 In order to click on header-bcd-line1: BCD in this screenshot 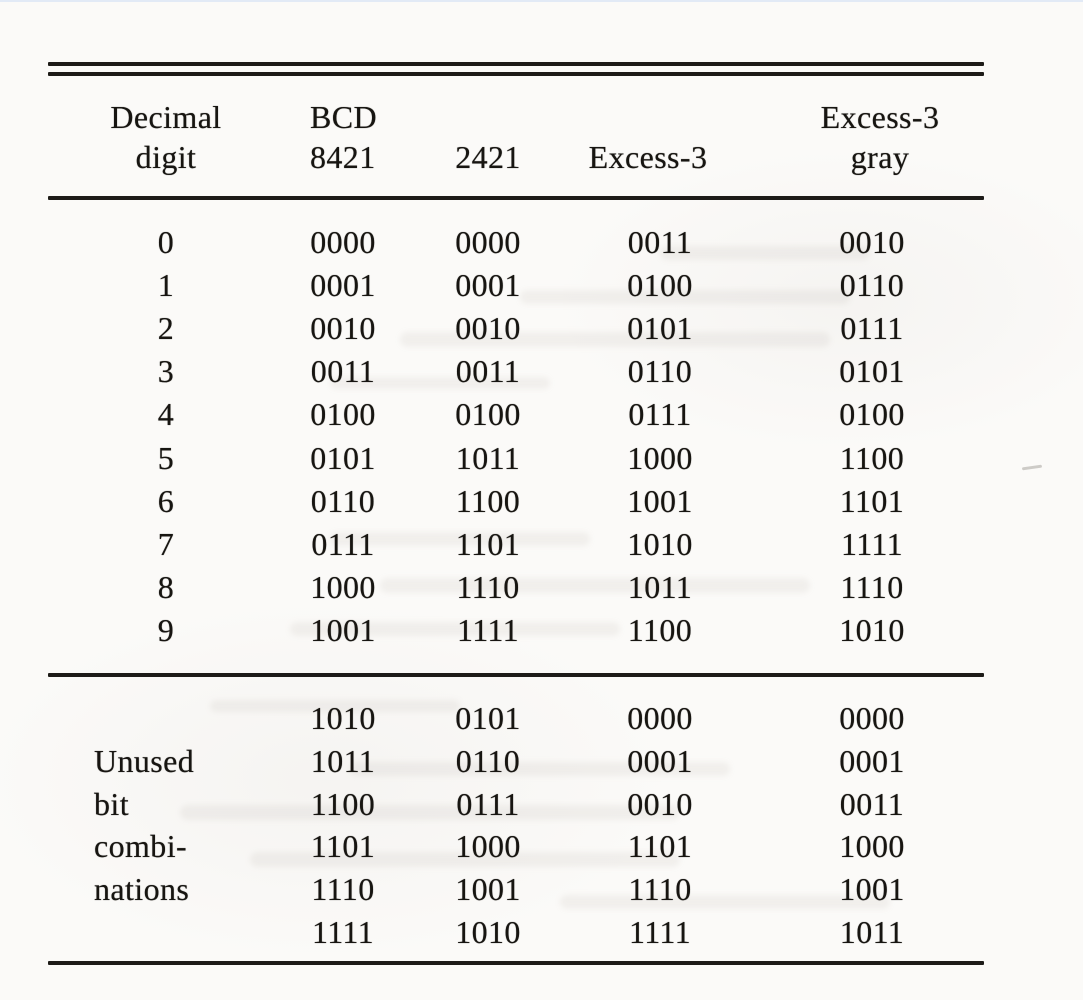, I will do `click(343, 117)`.